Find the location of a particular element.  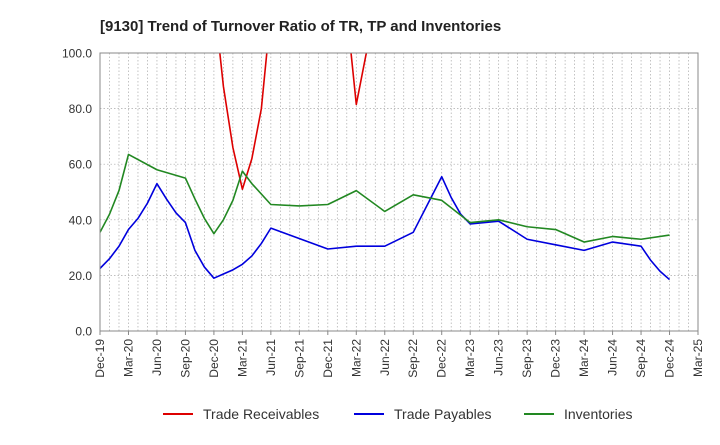

y-tick-label: 0.0 is located at coordinates (83, 332).